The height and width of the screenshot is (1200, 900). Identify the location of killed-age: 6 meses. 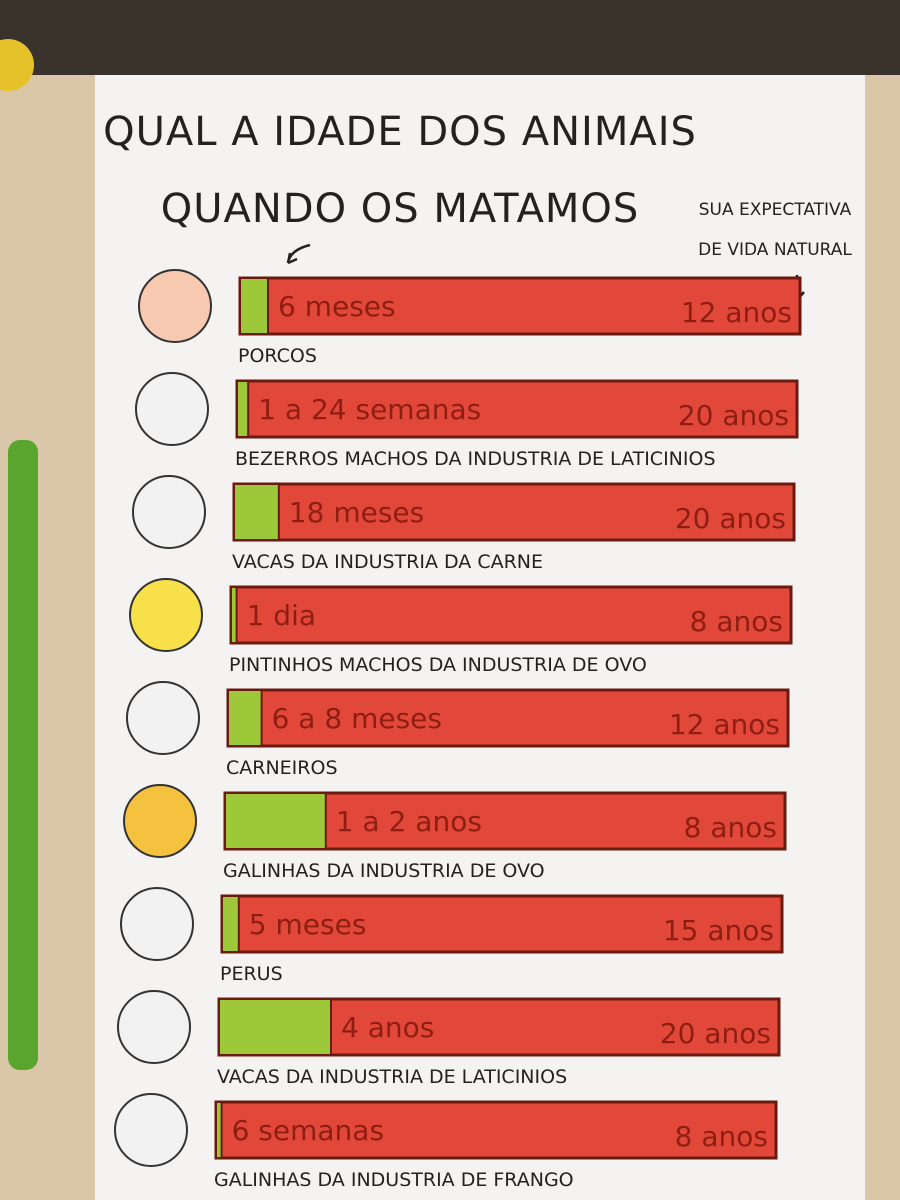
(337, 306).